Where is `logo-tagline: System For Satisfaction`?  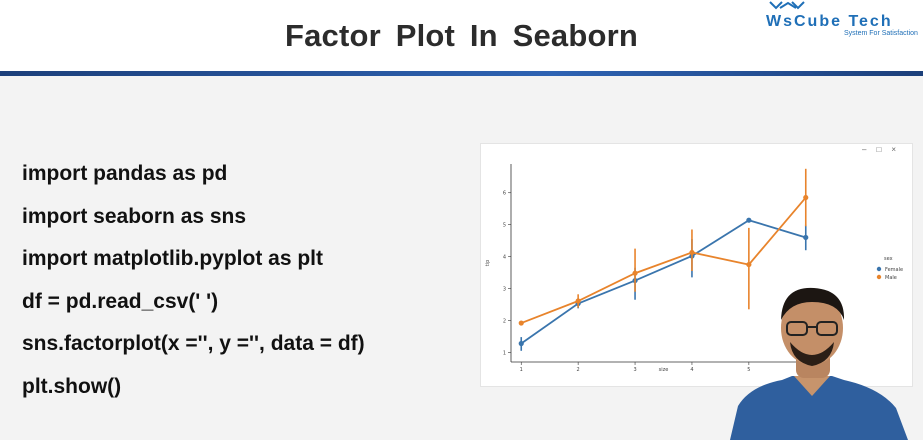
logo-tagline: System For Satisfaction is located at coordinates (881, 33).